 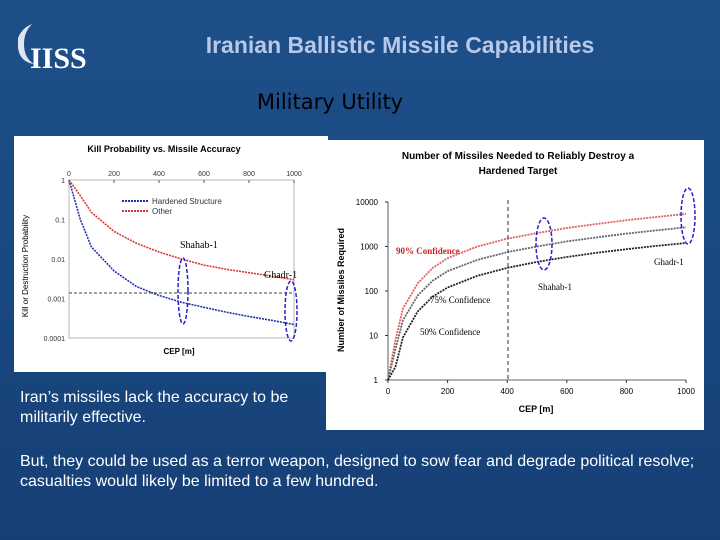 What do you see at coordinates (669, 262) in the screenshot?
I see `chart2-annot-ghadr: Ghadr-1` at bounding box center [669, 262].